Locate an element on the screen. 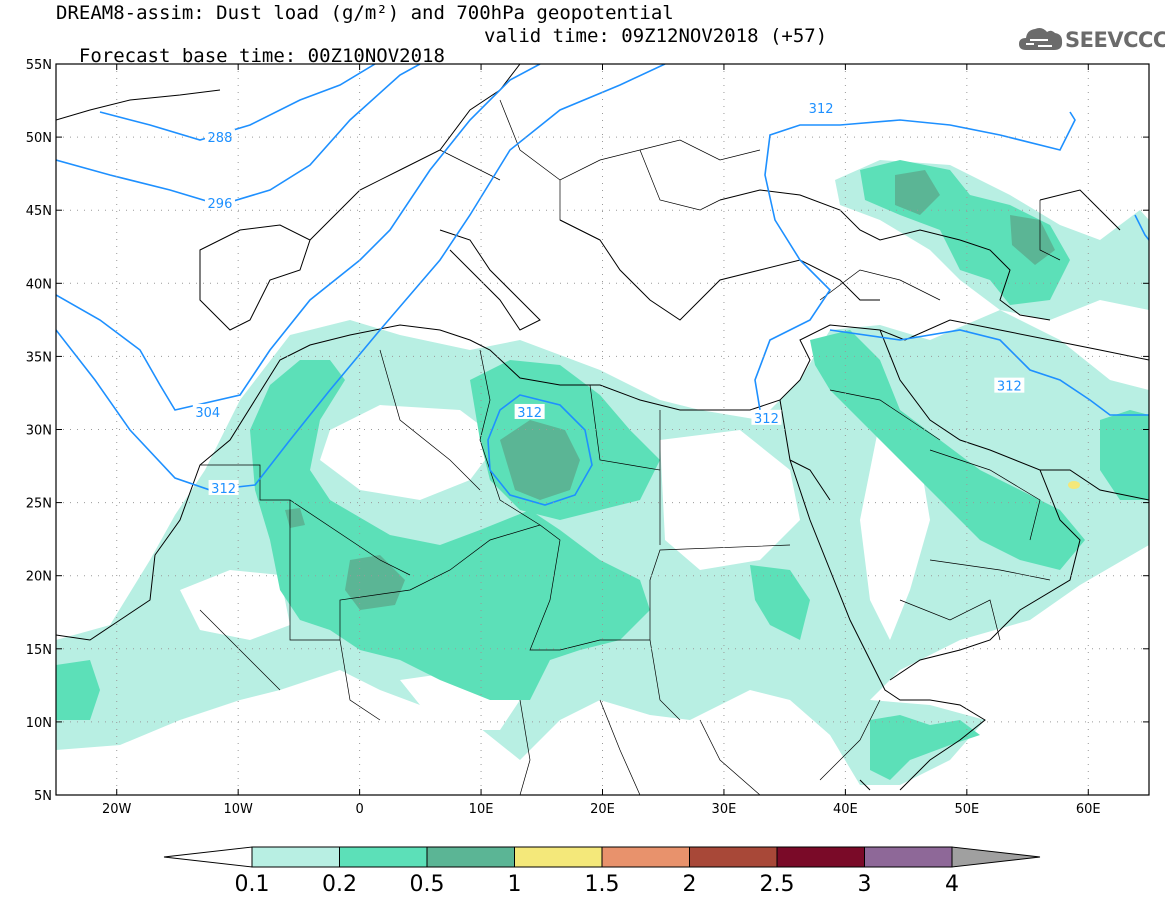 This screenshot has height=907, width=1165. colorbar-label: 1.5 is located at coordinates (602, 884).